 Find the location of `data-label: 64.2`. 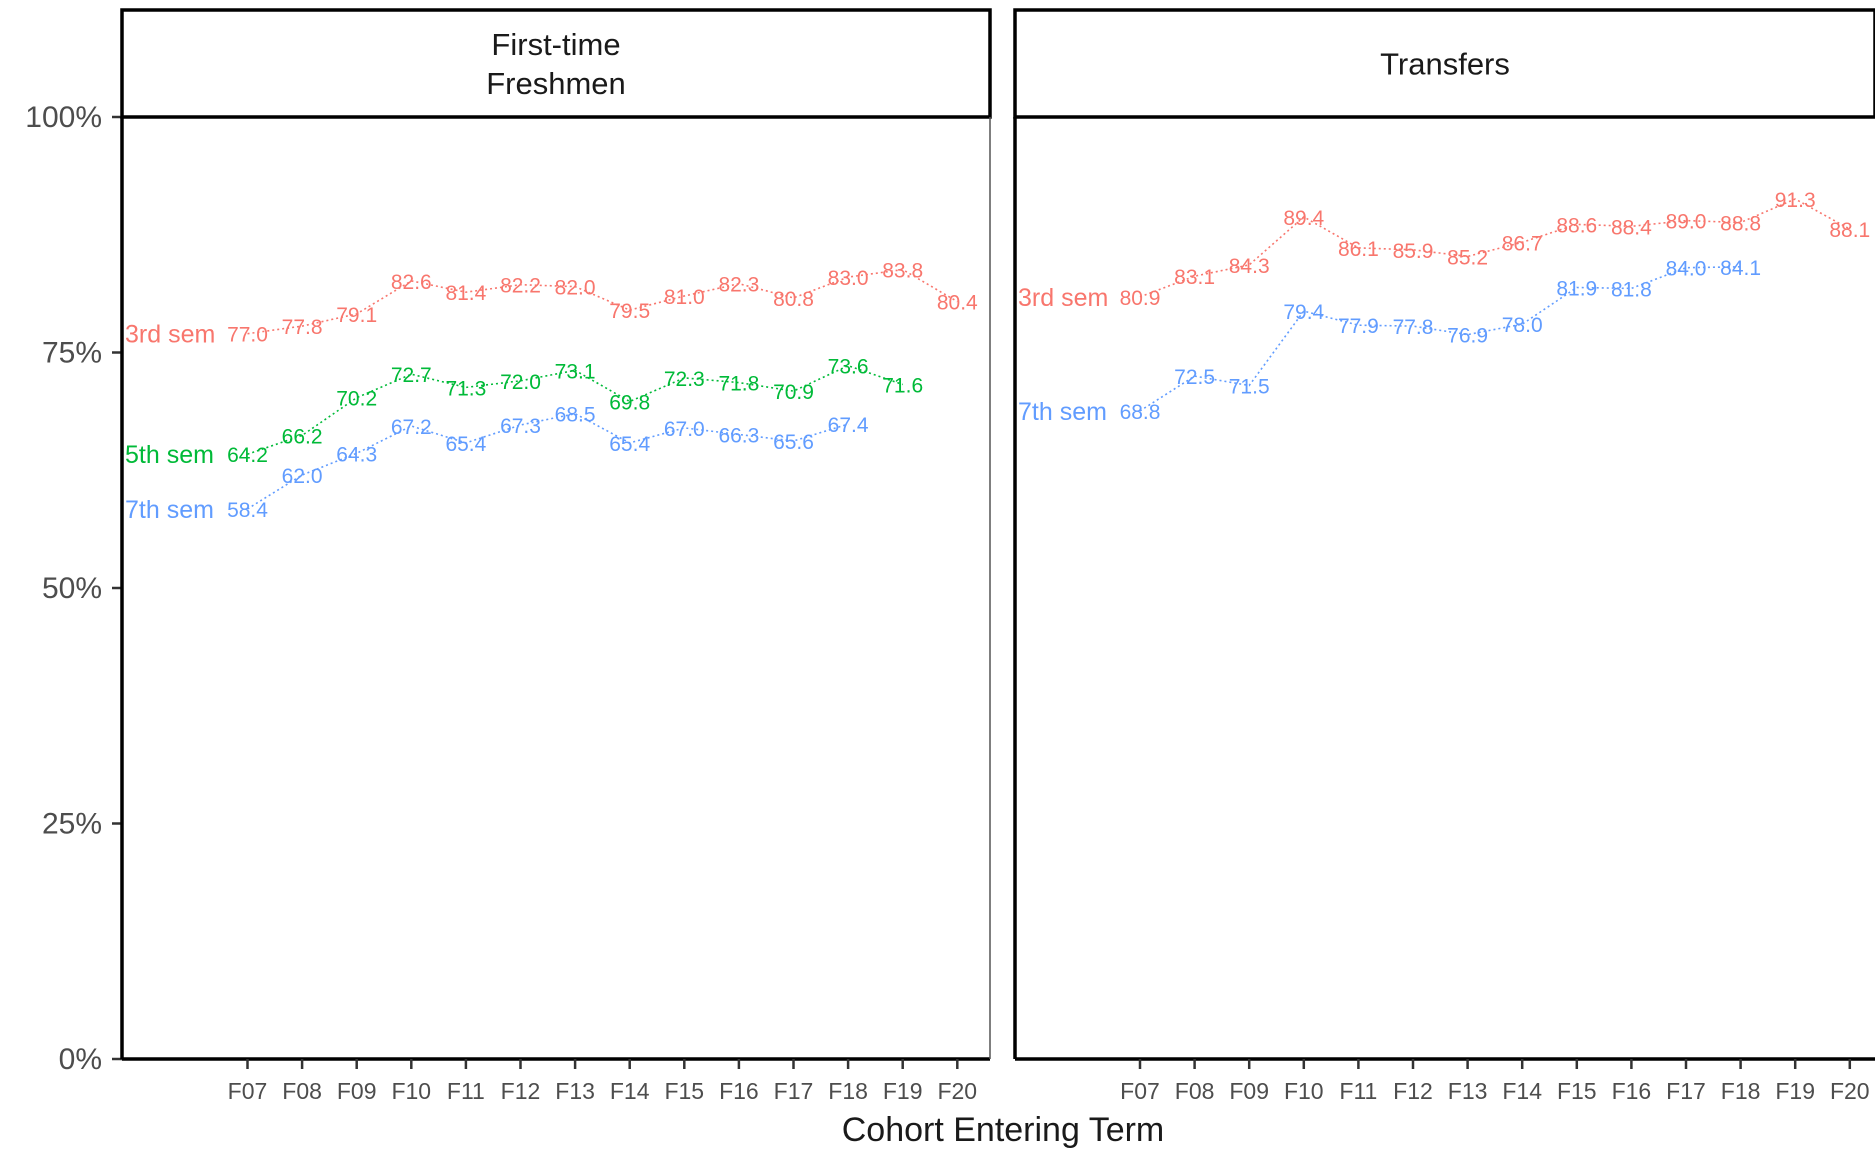

data-label: 64.2 is located at coordinates (247, 455).